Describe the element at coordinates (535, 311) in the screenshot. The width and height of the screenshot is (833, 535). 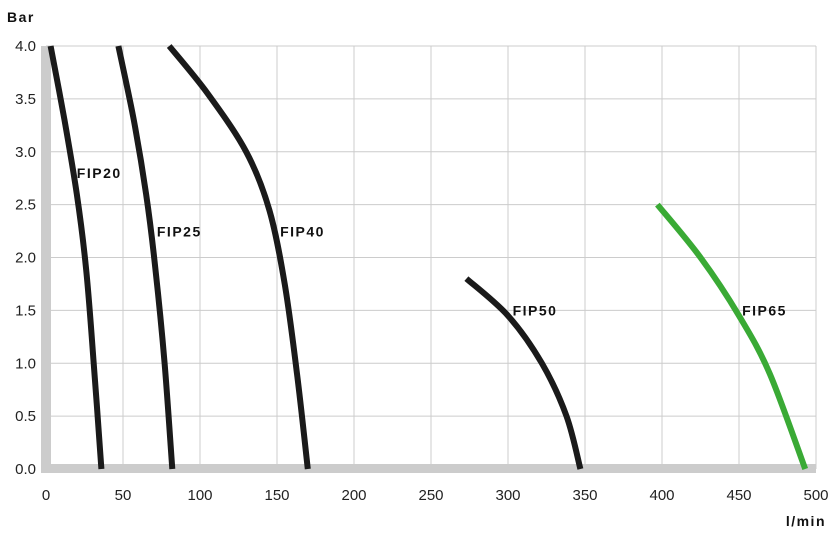
I see `curve-label-fip50: FIP50` at that location.